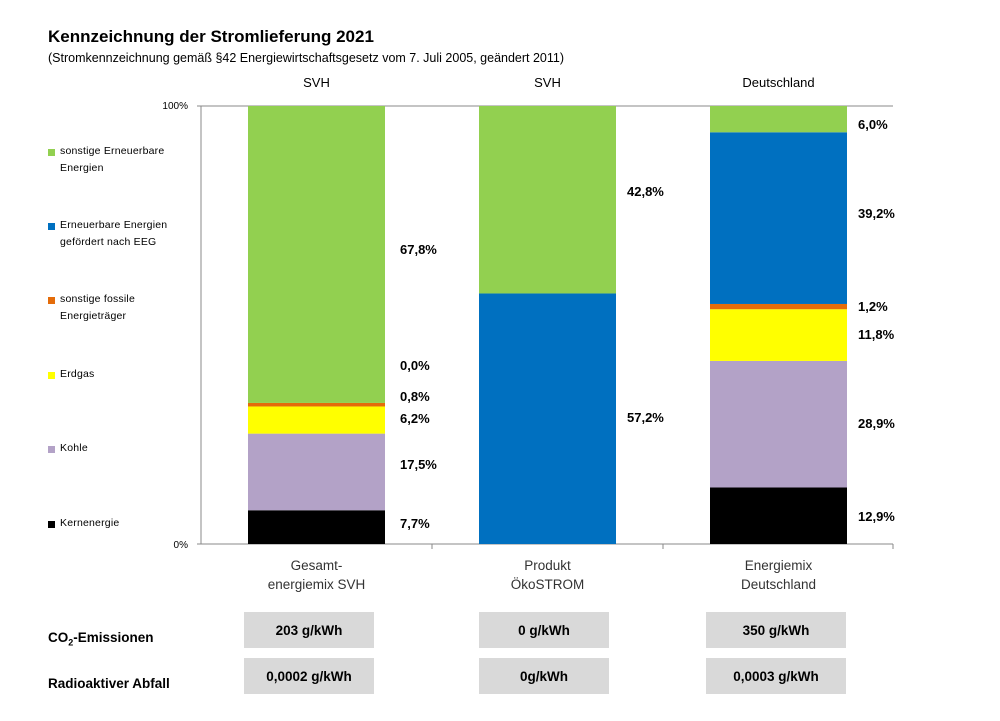  I want to click on data-label: 11,8%, so click(876, 334).